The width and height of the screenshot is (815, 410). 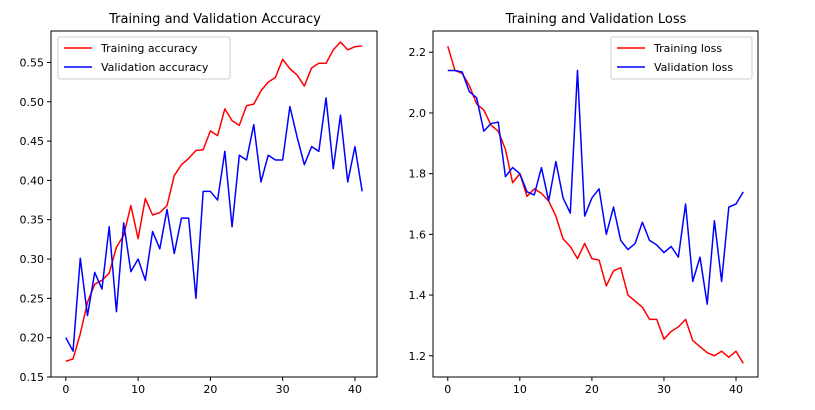 I want to click on accuracy-y-tick-label: 0.20, so click(x=32, y=338).